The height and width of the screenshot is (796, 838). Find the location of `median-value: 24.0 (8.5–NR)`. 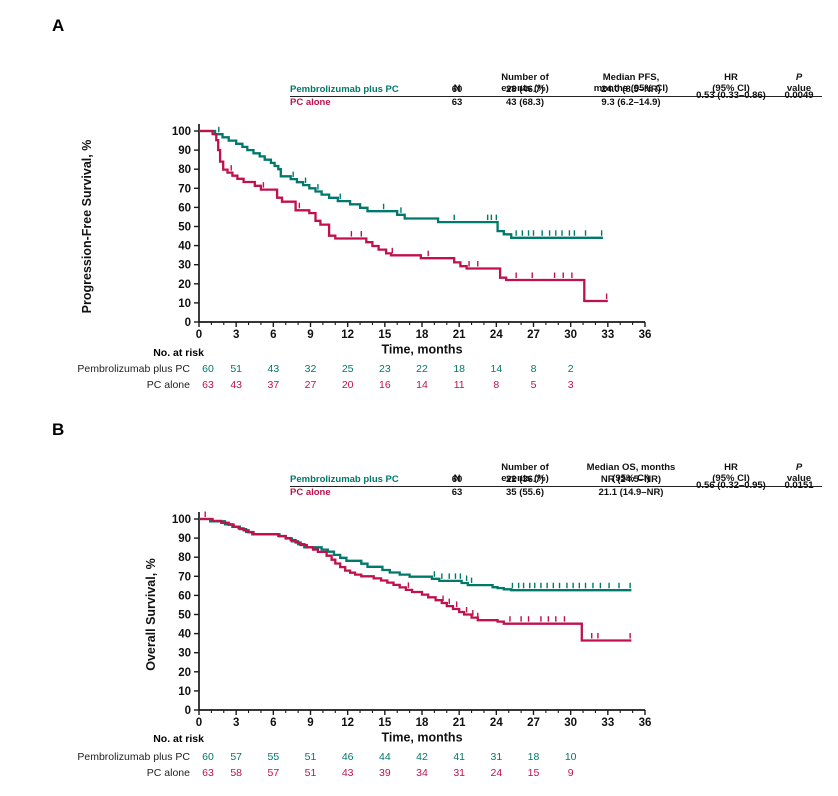

median-value: 24.0 (8.5–NR) is located at coordinates (631, 89).